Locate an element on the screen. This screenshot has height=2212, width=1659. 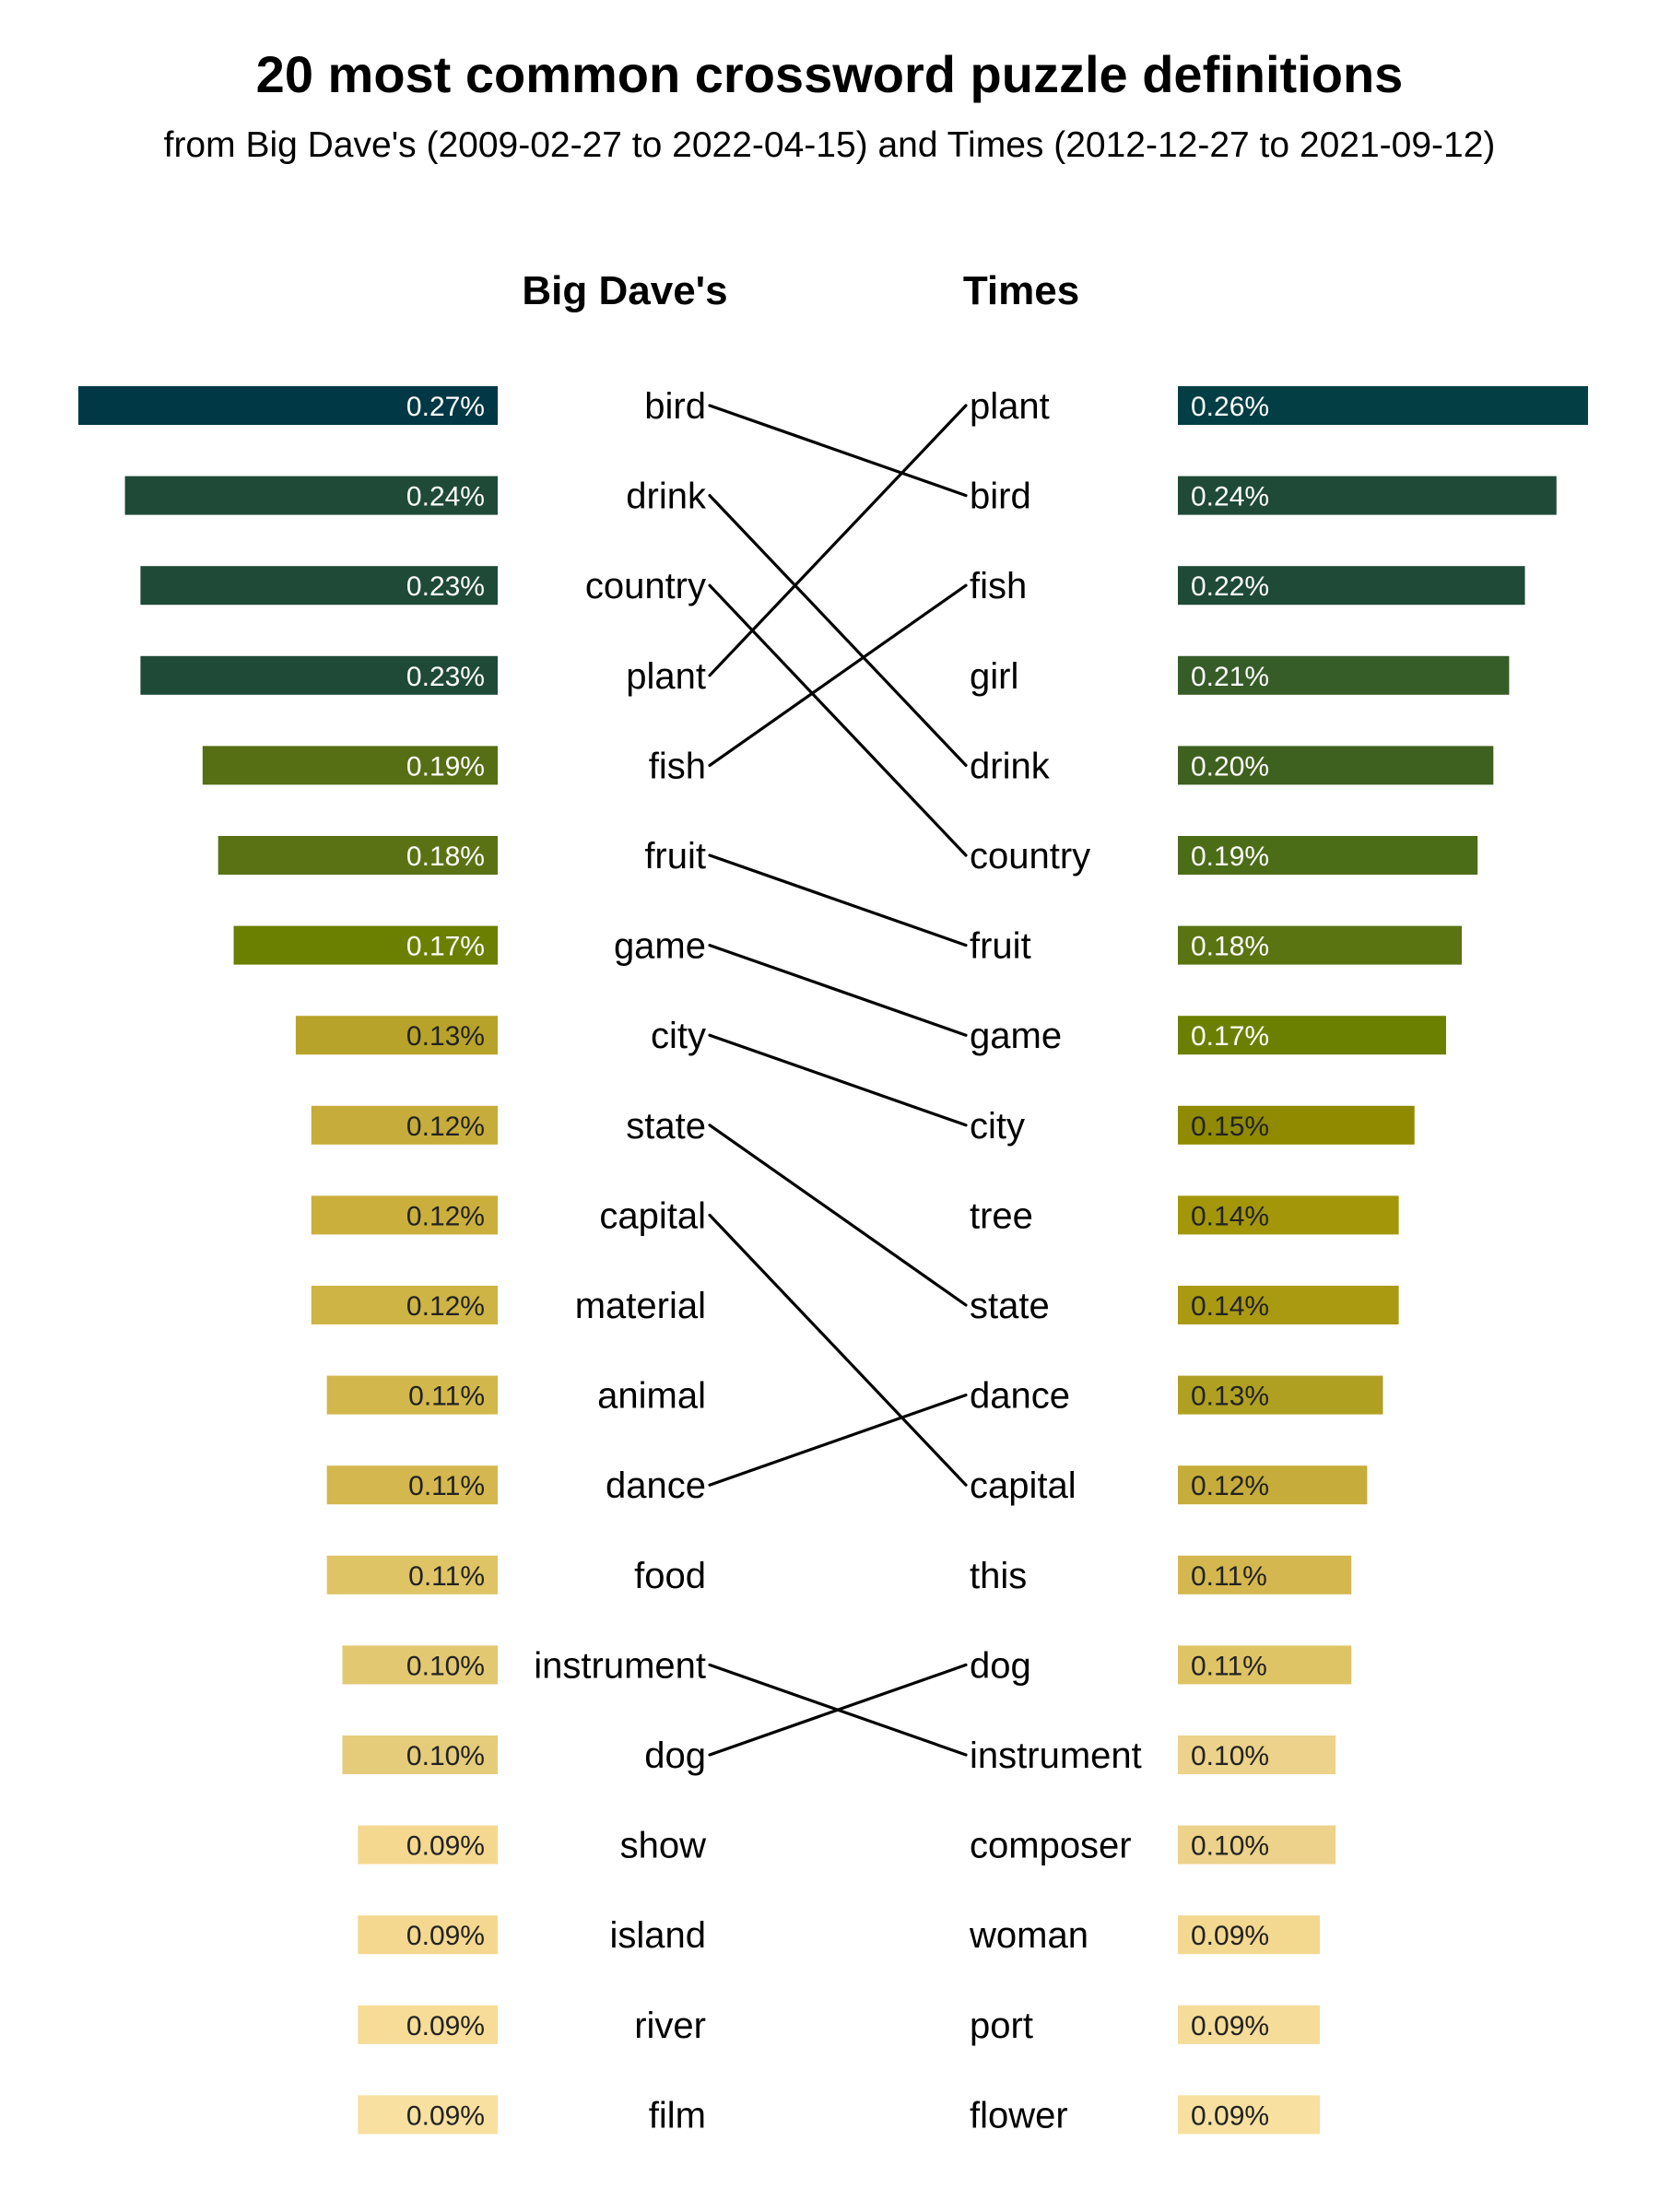
bar-times-this is located at coordinates (1265, 1574).